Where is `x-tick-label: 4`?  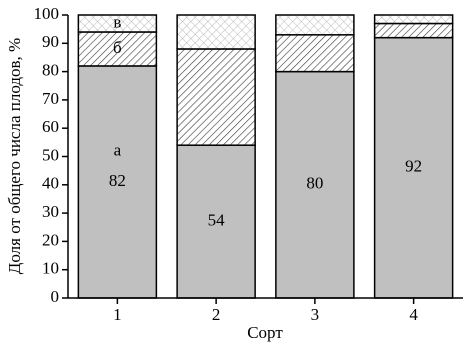
x-tick-label: 4 is located at coordinates (413, 314).